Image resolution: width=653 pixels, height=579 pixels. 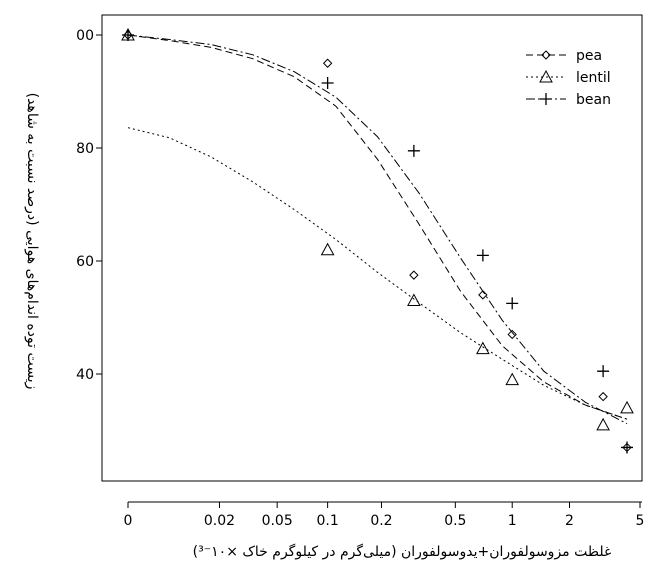 I want to click on x-tick-label: 2, so click(x=569, y=521).